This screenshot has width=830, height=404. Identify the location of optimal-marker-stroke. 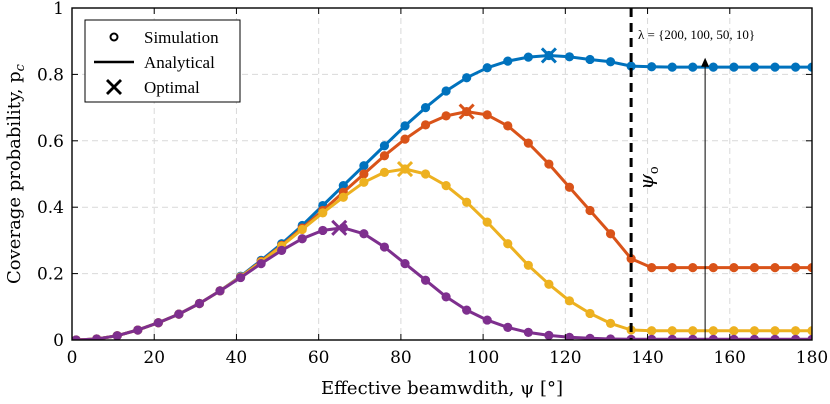
(466, 111).